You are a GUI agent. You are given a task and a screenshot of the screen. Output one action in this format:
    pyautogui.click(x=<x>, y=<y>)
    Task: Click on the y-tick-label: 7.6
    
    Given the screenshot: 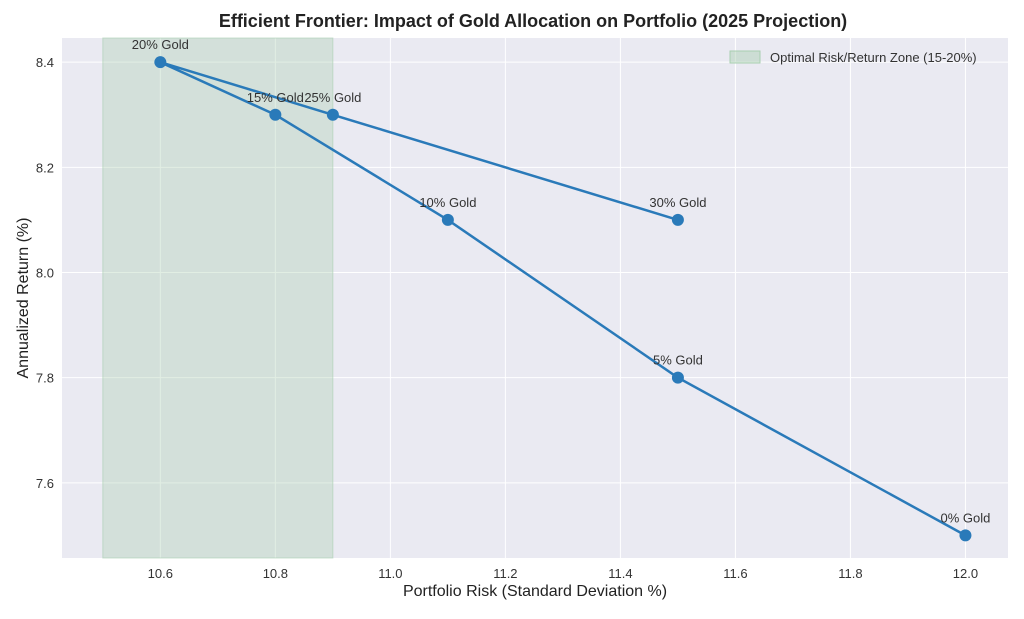 What is the action you would take?
    pyautogui.click(x=45, y=483)
    